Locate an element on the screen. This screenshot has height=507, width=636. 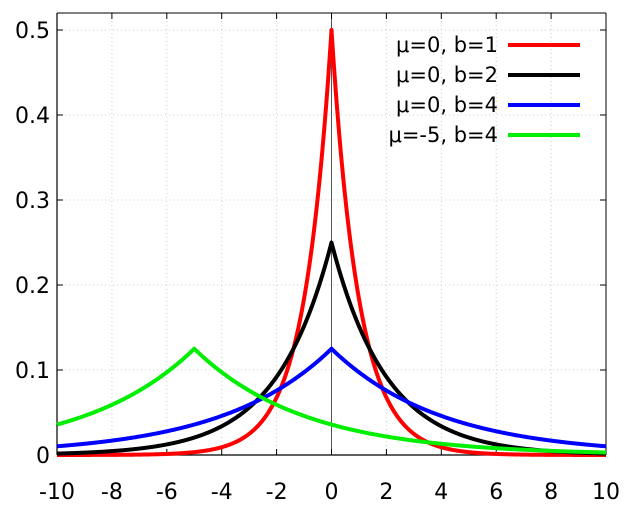
x-tick-label: 0 is located at coordinates (332, 492).